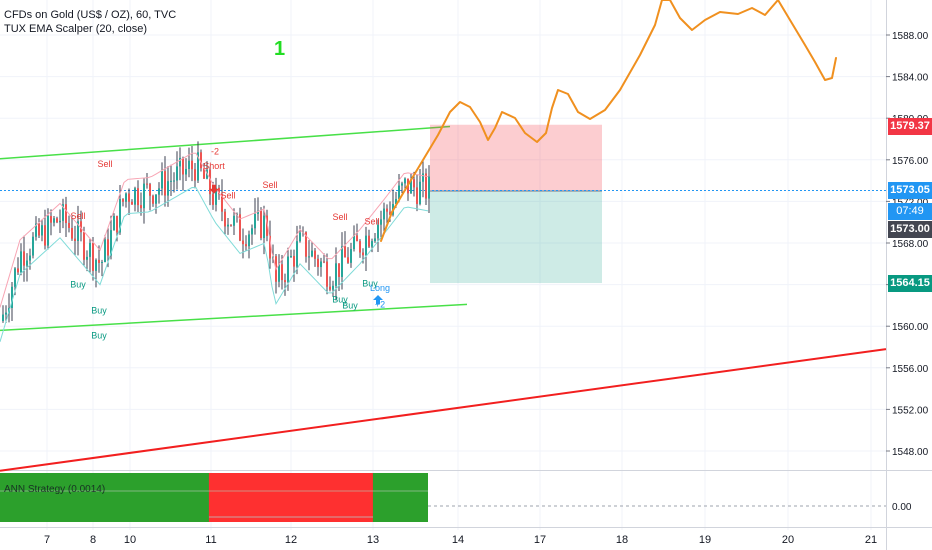 The width and height of the screenshot is (932, 550). What do you see at coordinates (225, 142) in the screenshot?
I see `channel-upper-line` at bounding box center [225, 142].